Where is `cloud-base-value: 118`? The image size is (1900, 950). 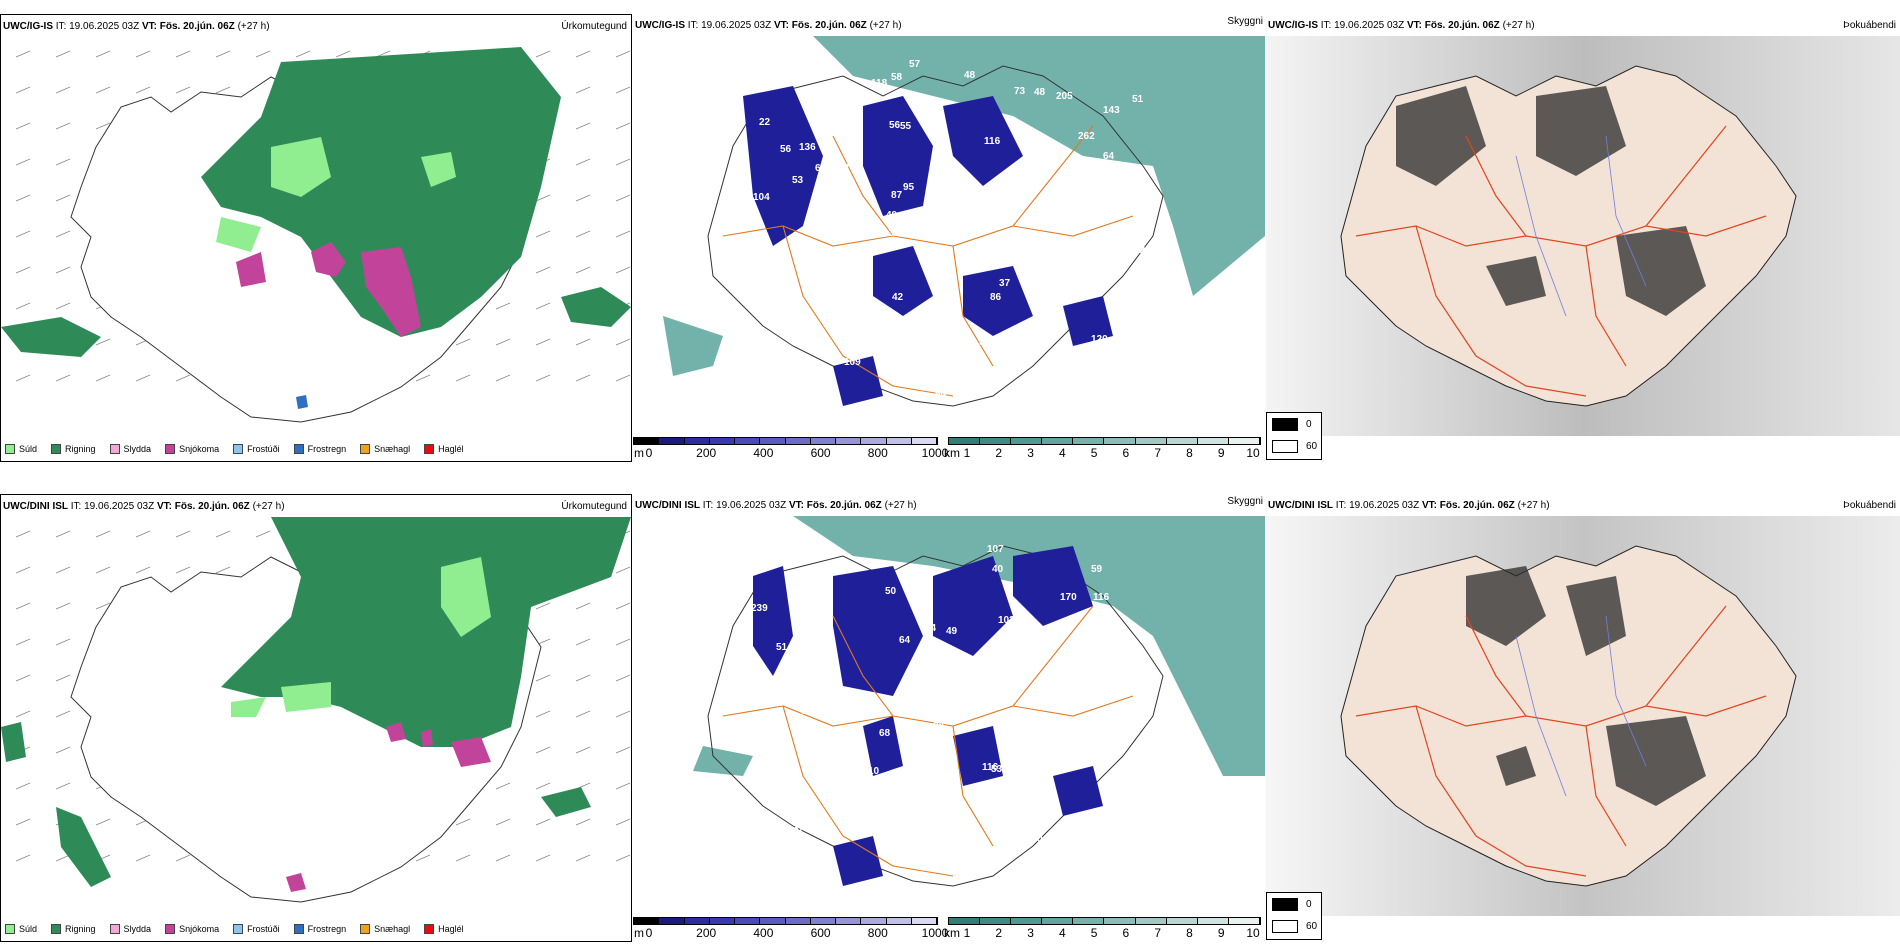 cloud-base-value: 118 is located at coordinates (879, 83).